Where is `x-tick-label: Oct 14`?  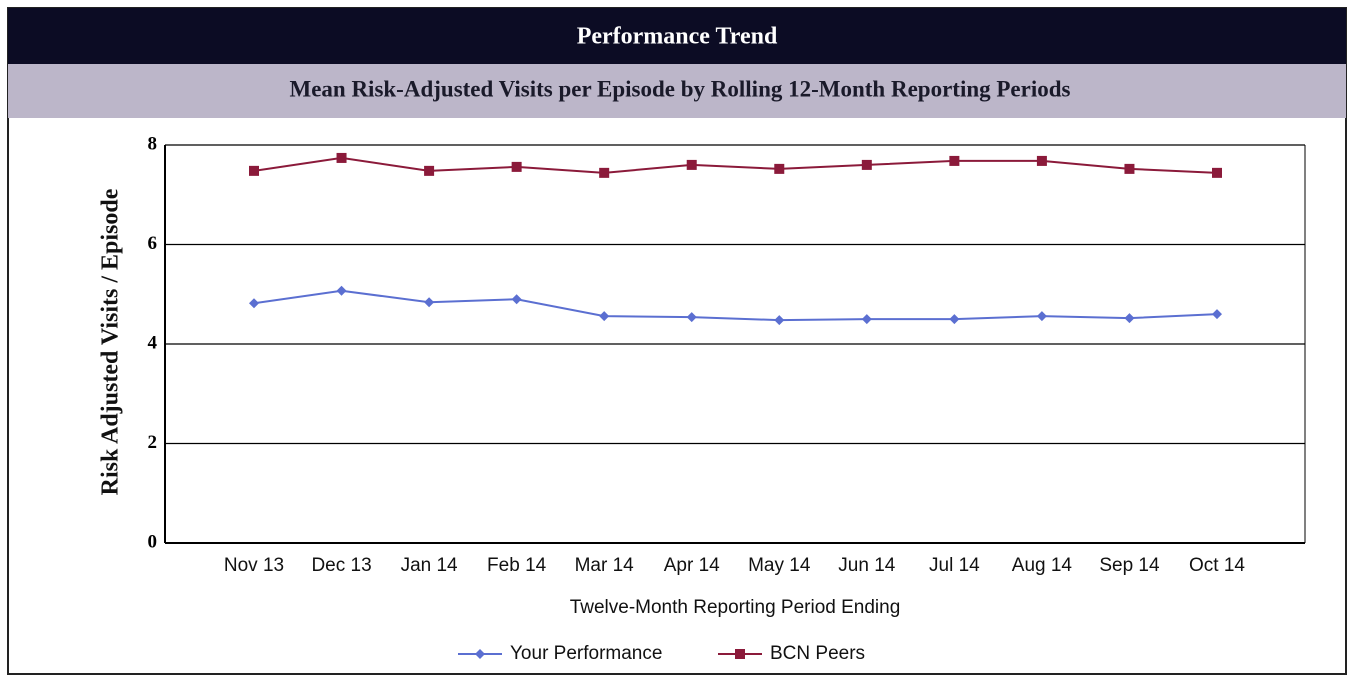 x-tick-label: Oct 14 is located at coordinates (1217, 565).